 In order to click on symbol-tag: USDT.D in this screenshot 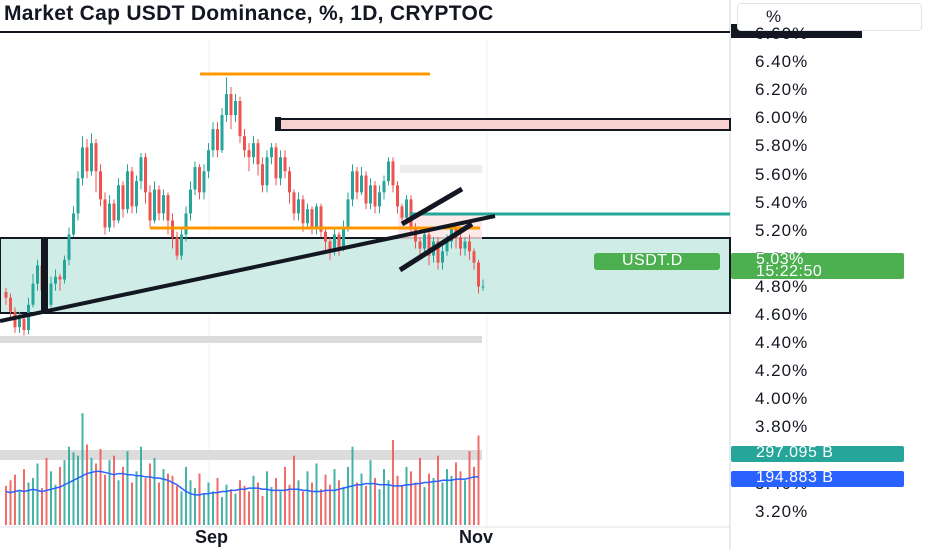, I will do `click(657, 261)`.